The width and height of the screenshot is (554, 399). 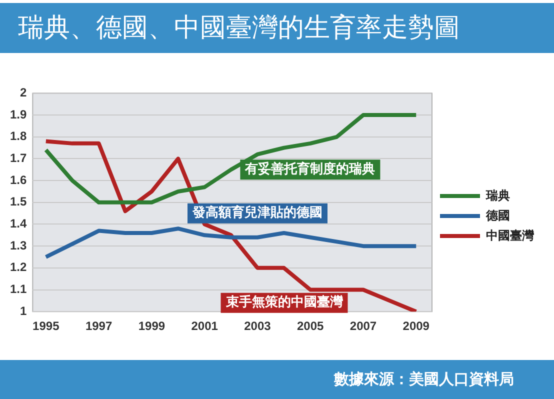 What do you see at coordinates (18, 136) in the screenshot?
I see `y-tick-label: 1.8` at bounding box center [18, 136].